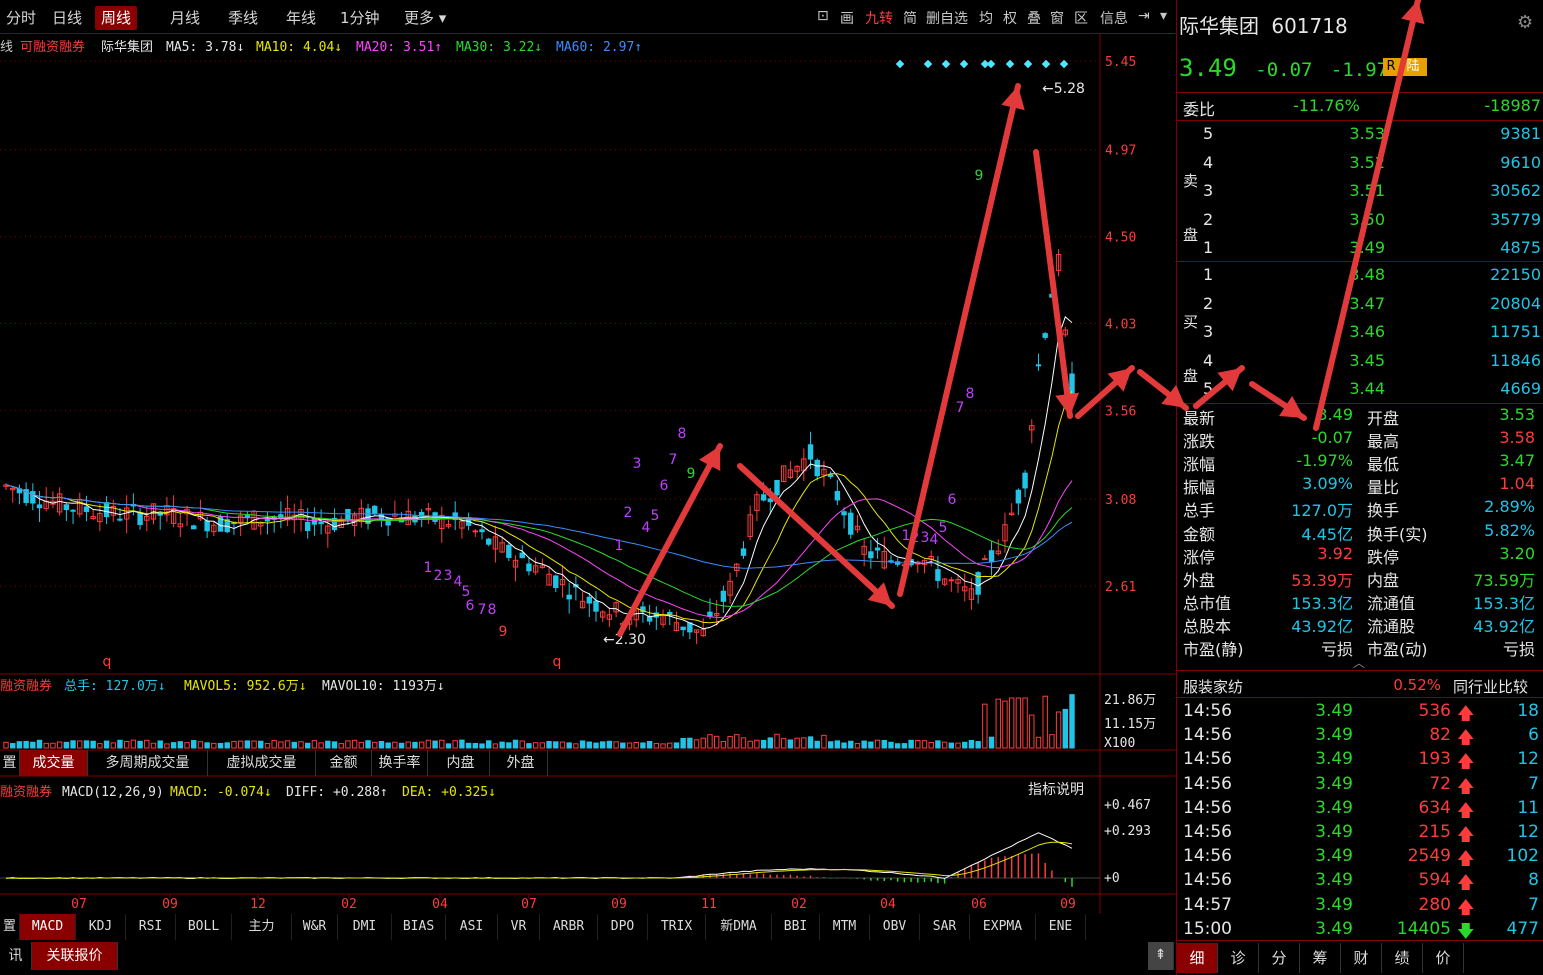 This screenshot has height=975, width=1543. I want to click on volume-indicator-tab-6: 内盘, so click(461, 763).